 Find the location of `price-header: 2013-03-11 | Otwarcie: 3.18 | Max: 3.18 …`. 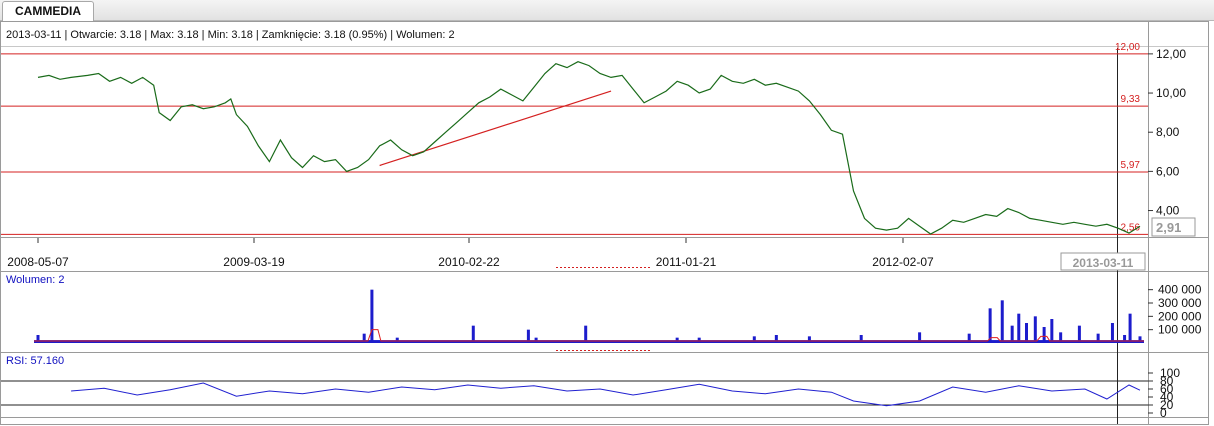

price-header: 2013-03-11 | Otwarcie: 3.18 | Max: 3.18 … is located at coordinates (230, 35).